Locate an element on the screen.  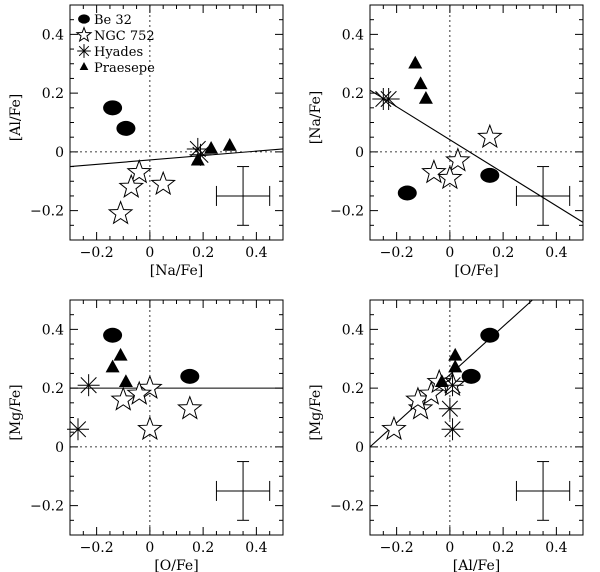
legend-marker-praesepe is located at coordinates (84, 66).